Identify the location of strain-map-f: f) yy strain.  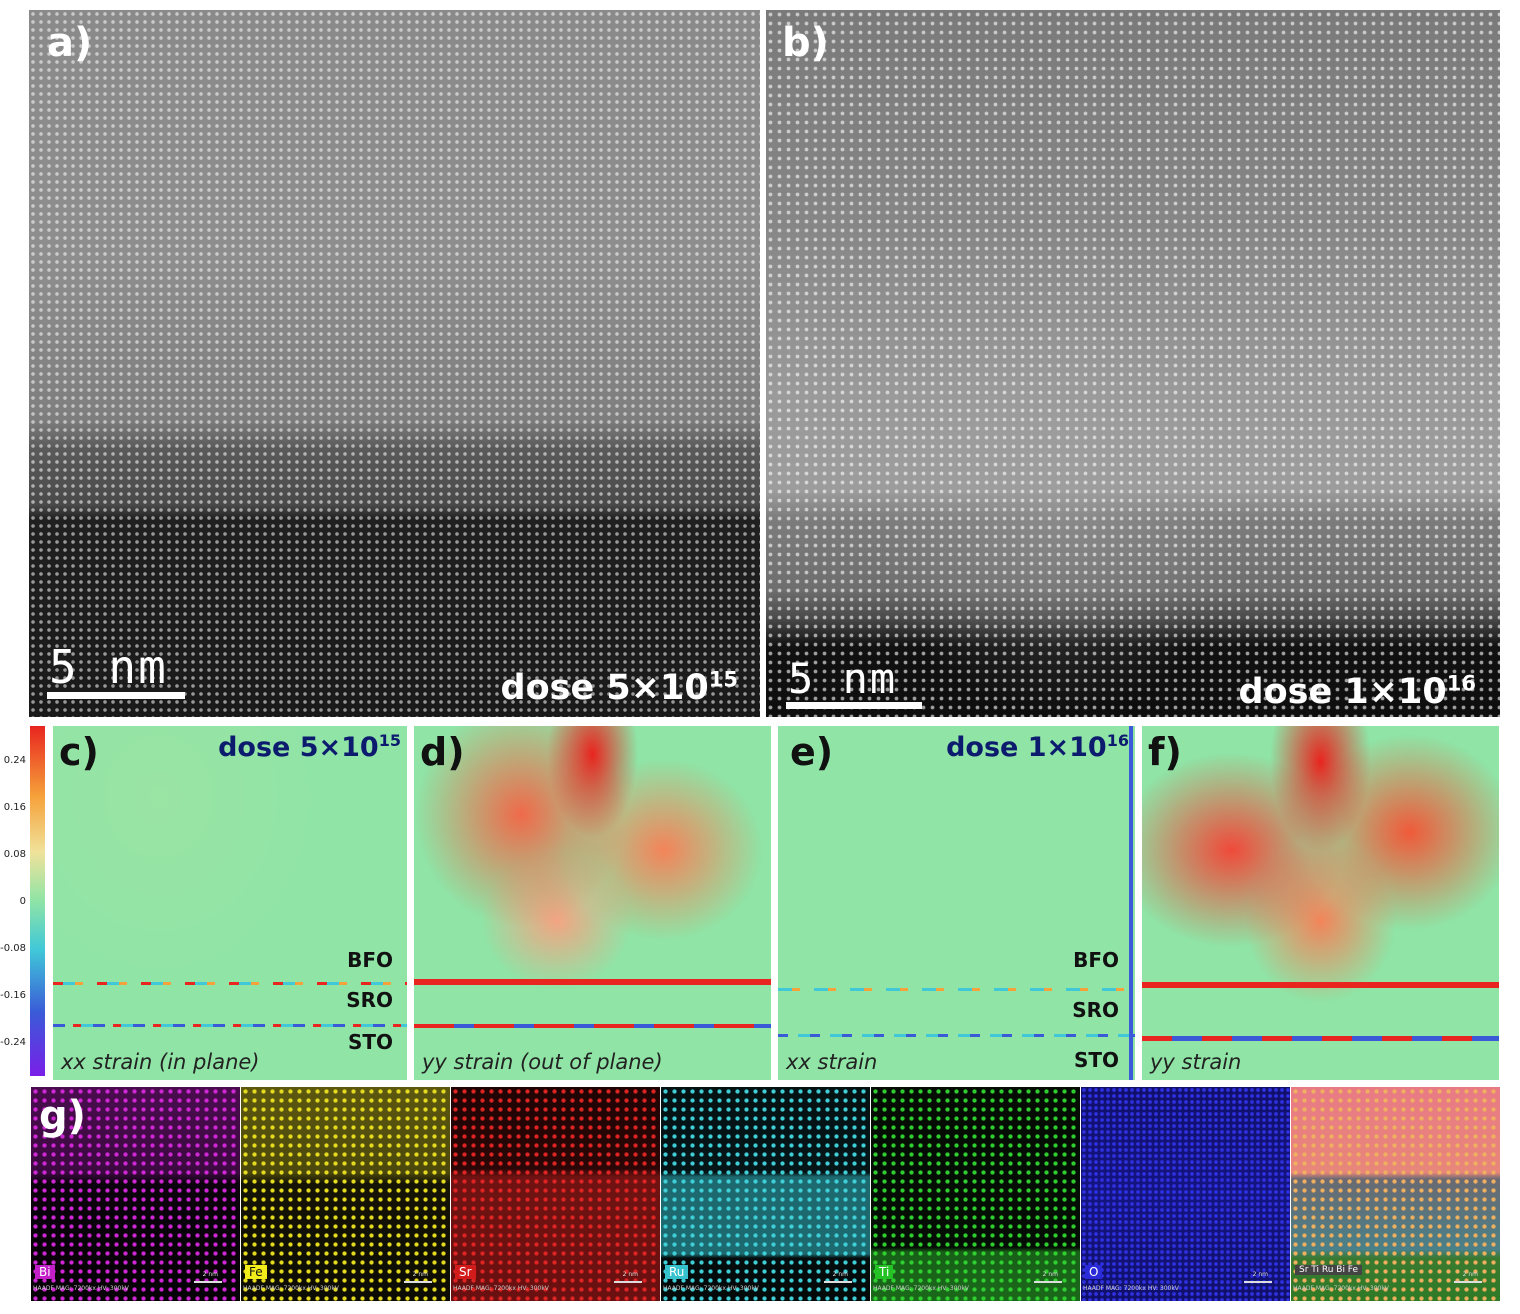
(1320, 903).